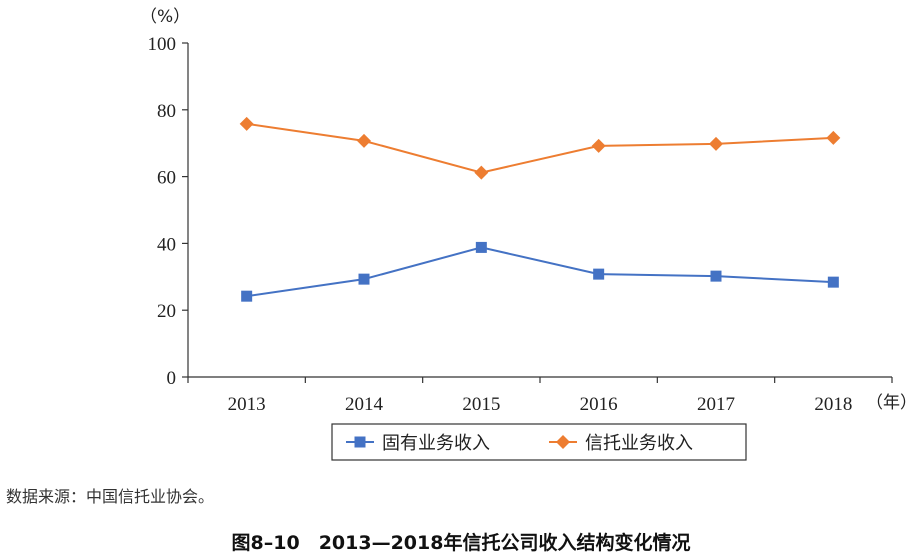 This screenshot has height=560, width=922. I want to click on y-tick-label: 100, so click(162, 44).